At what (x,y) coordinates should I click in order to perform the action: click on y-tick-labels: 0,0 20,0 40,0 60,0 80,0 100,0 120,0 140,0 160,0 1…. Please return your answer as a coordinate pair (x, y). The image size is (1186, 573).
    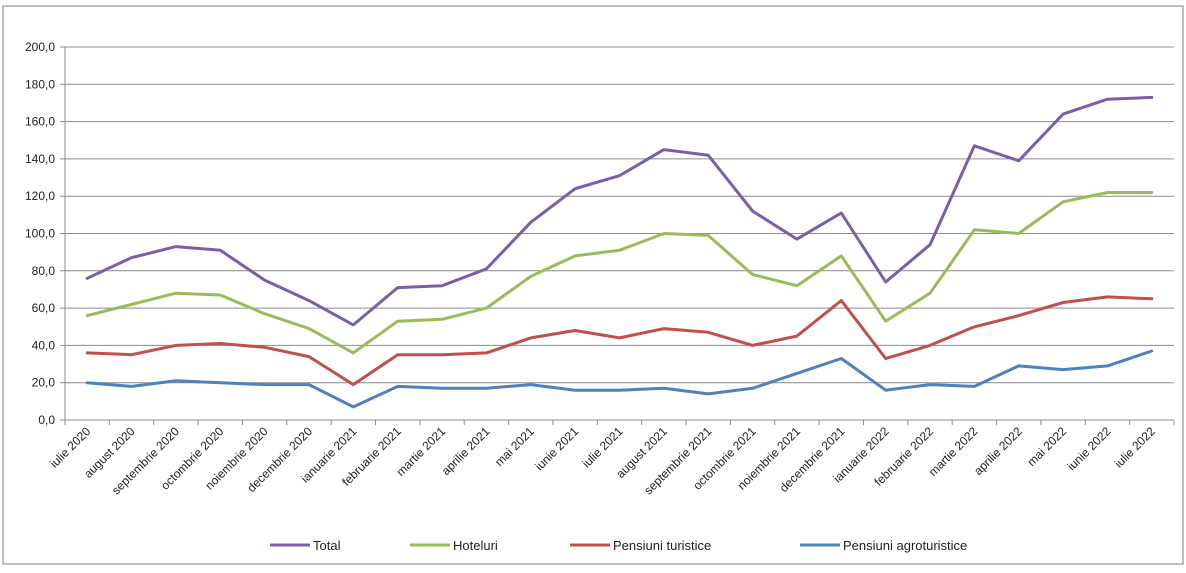
    Looking at the image, I should click on (40, 233).